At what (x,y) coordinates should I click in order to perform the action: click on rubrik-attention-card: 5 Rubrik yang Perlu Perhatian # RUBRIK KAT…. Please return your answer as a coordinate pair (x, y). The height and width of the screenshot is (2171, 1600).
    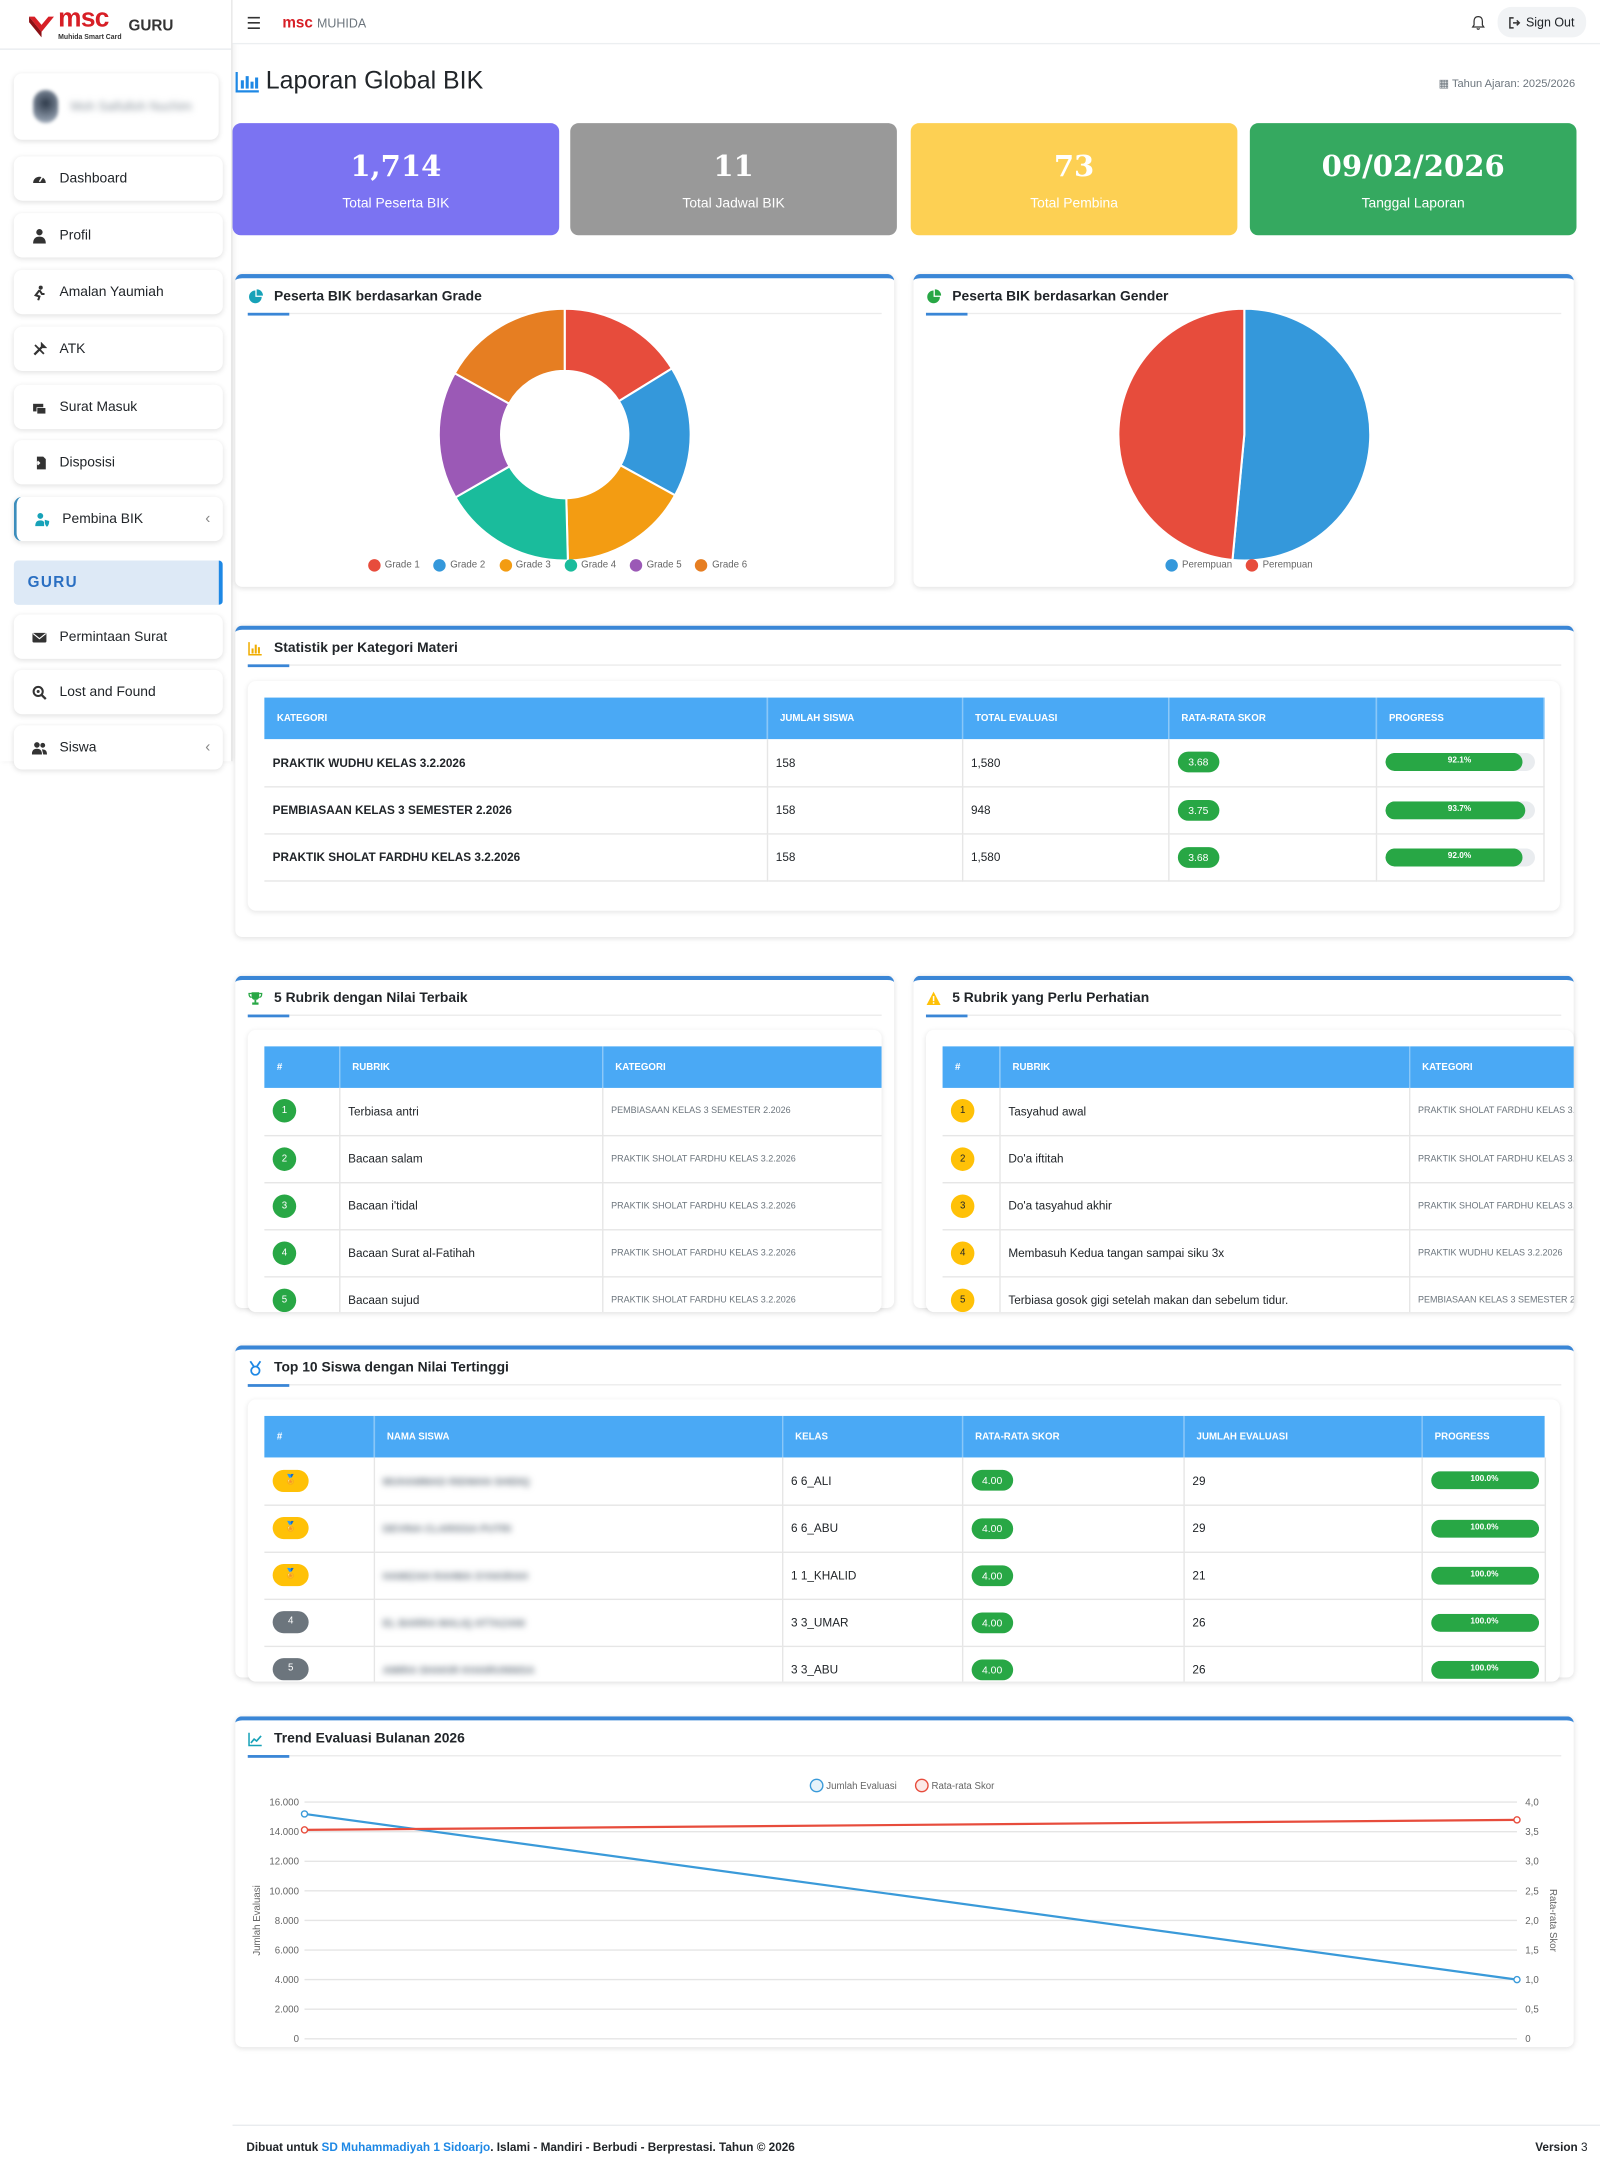
    Looking at the image, I should click on (1243, 1144).